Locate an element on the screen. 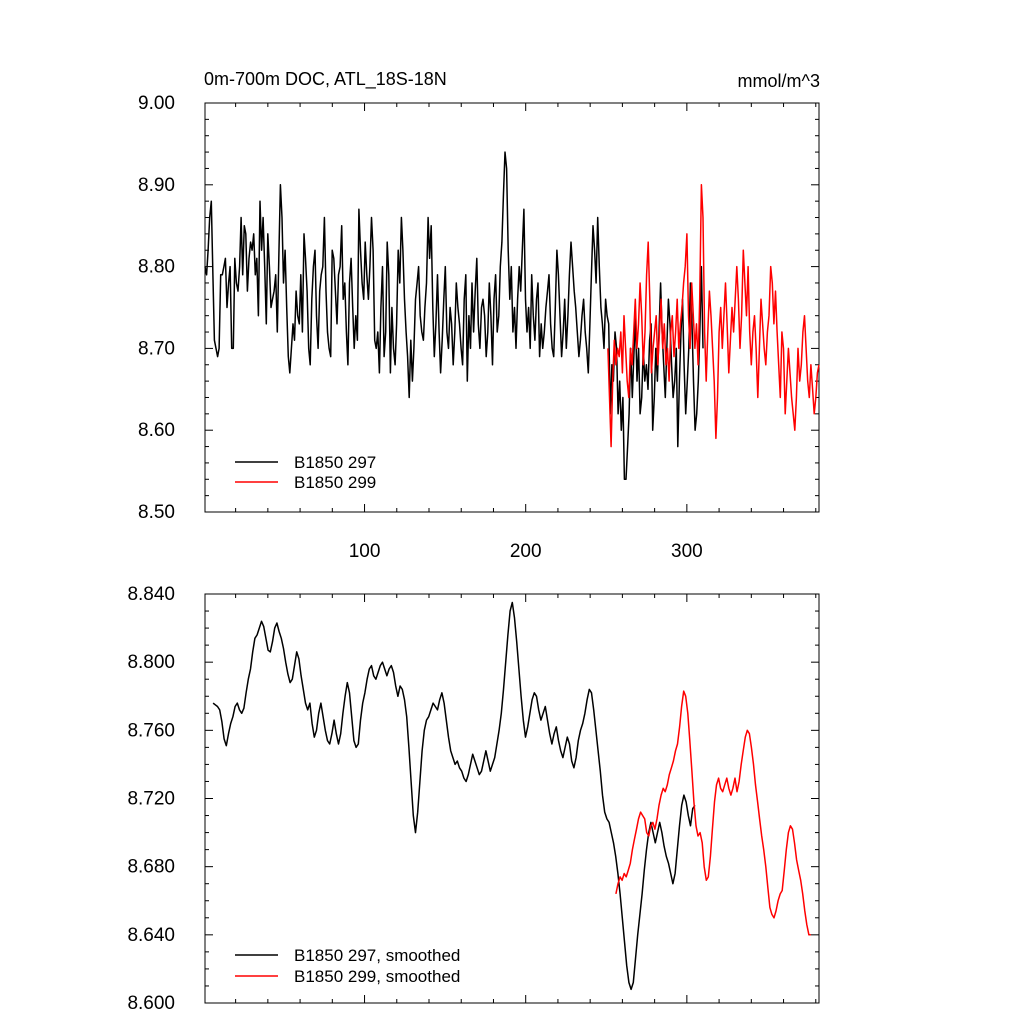  y-tick-label: 8.760 is located at coordinates (151, 730).